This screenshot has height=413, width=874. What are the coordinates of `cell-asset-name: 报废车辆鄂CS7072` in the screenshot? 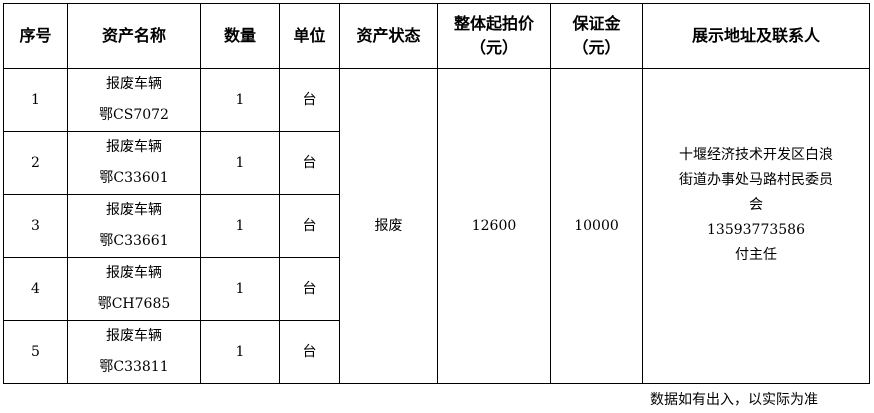 It's located at (134, 100).